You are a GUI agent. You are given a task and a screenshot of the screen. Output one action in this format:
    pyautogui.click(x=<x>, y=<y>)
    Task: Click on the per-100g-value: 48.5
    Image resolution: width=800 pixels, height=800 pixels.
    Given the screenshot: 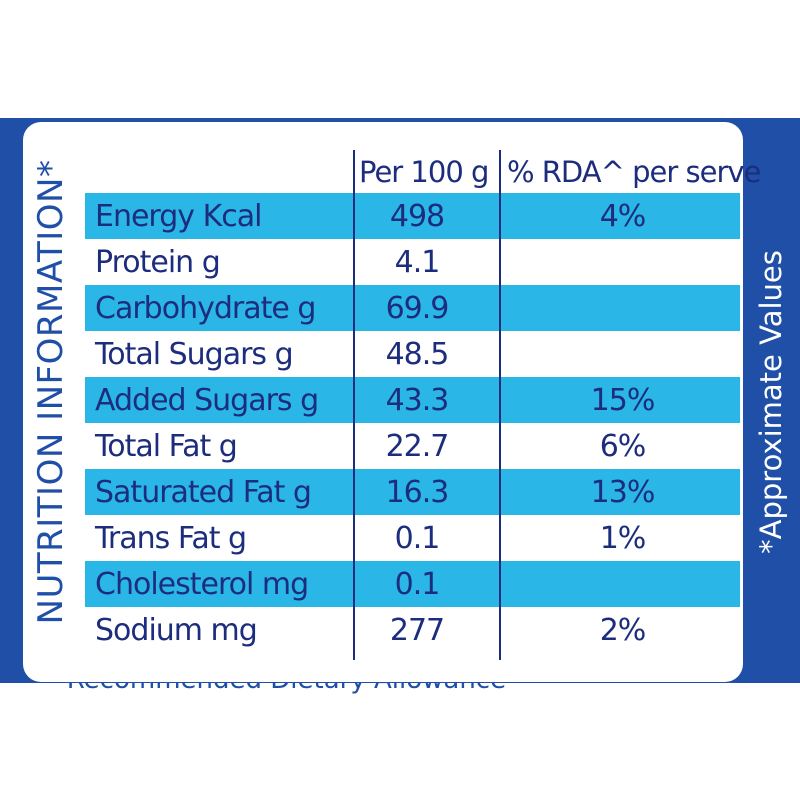 What is the action you would take?
    pyautogui.click(x=417, y=354)
    